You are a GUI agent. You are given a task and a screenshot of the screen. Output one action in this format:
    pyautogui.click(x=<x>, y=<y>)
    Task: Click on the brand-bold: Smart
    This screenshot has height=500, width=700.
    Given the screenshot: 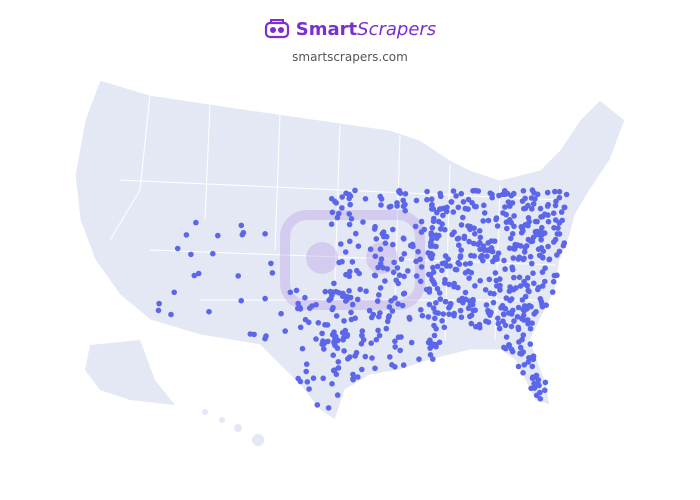 What is the action you would take?
    pyautogui.click(x=326, y=29)
    